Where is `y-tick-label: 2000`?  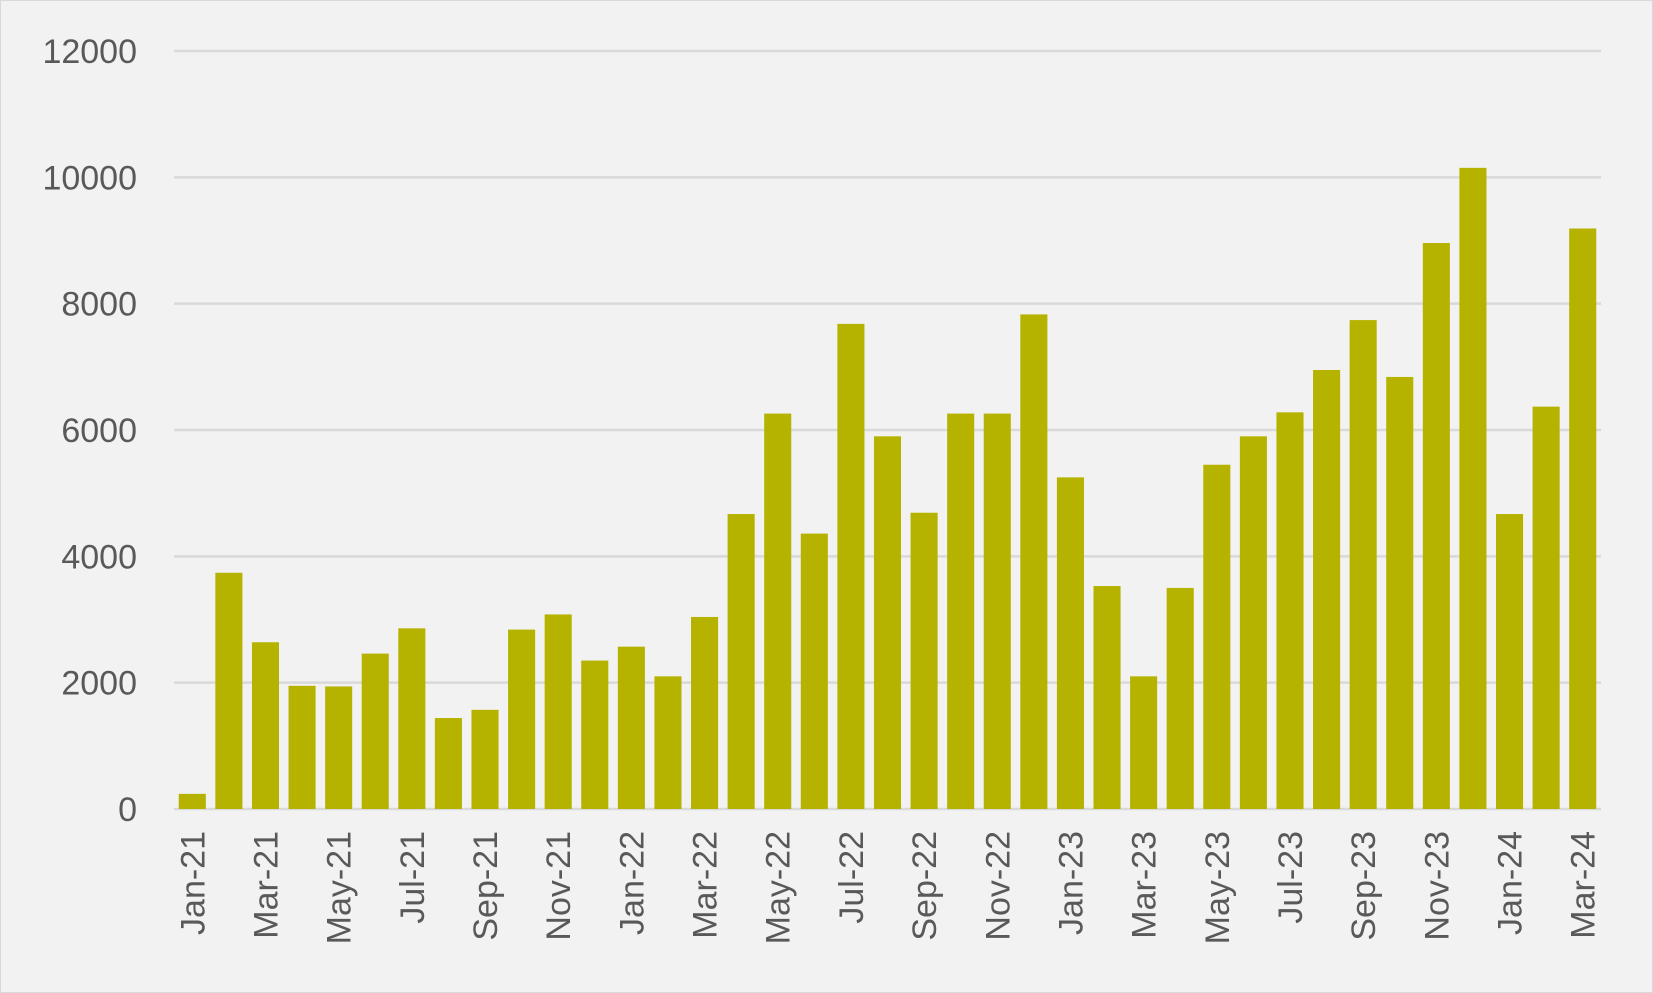
y-tick-label: 2000 is located at coordinates (99, 684).